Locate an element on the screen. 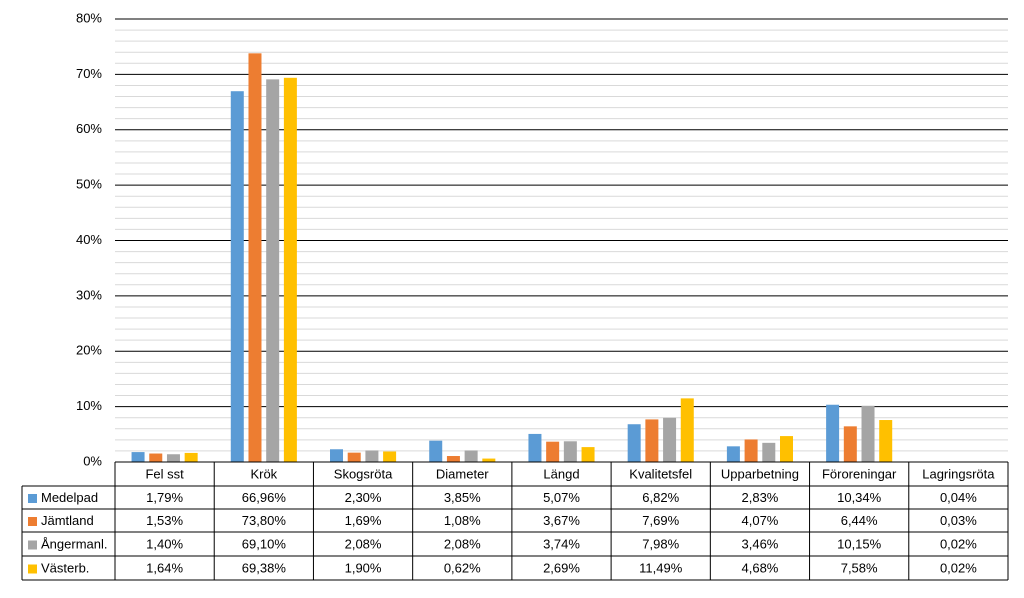  y-tick-label: 60% is located at coordinates (89, 128).